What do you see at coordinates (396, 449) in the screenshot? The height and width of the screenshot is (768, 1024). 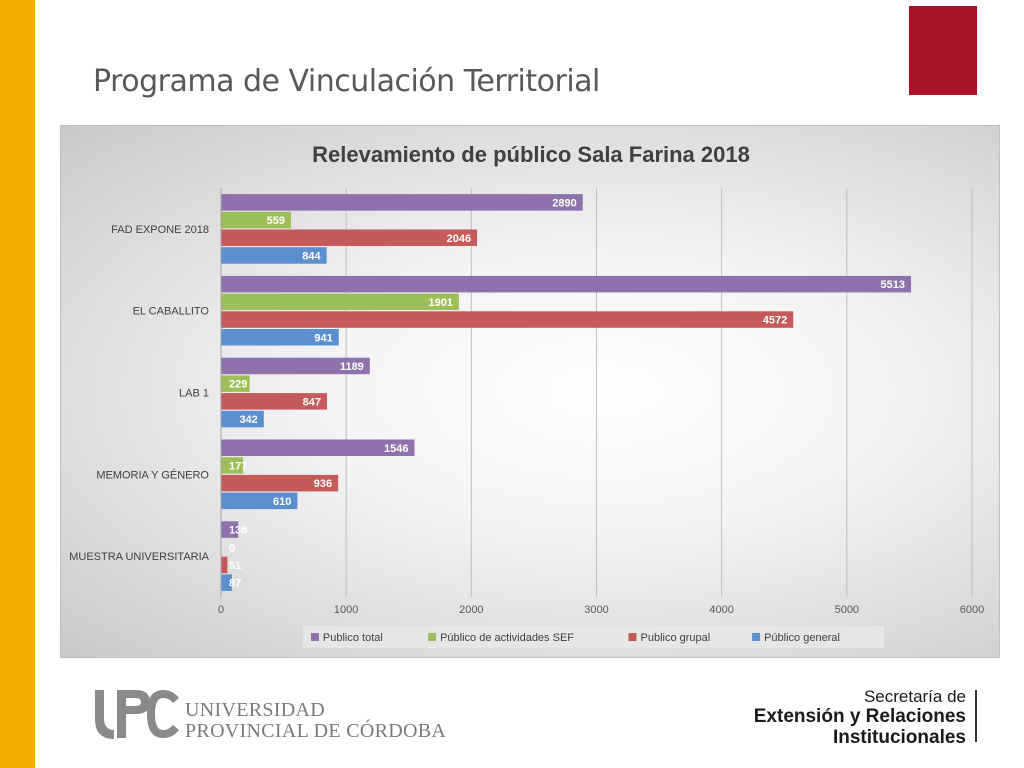 I see `bar-data-label: 1546` at bounding box center [396, 449].